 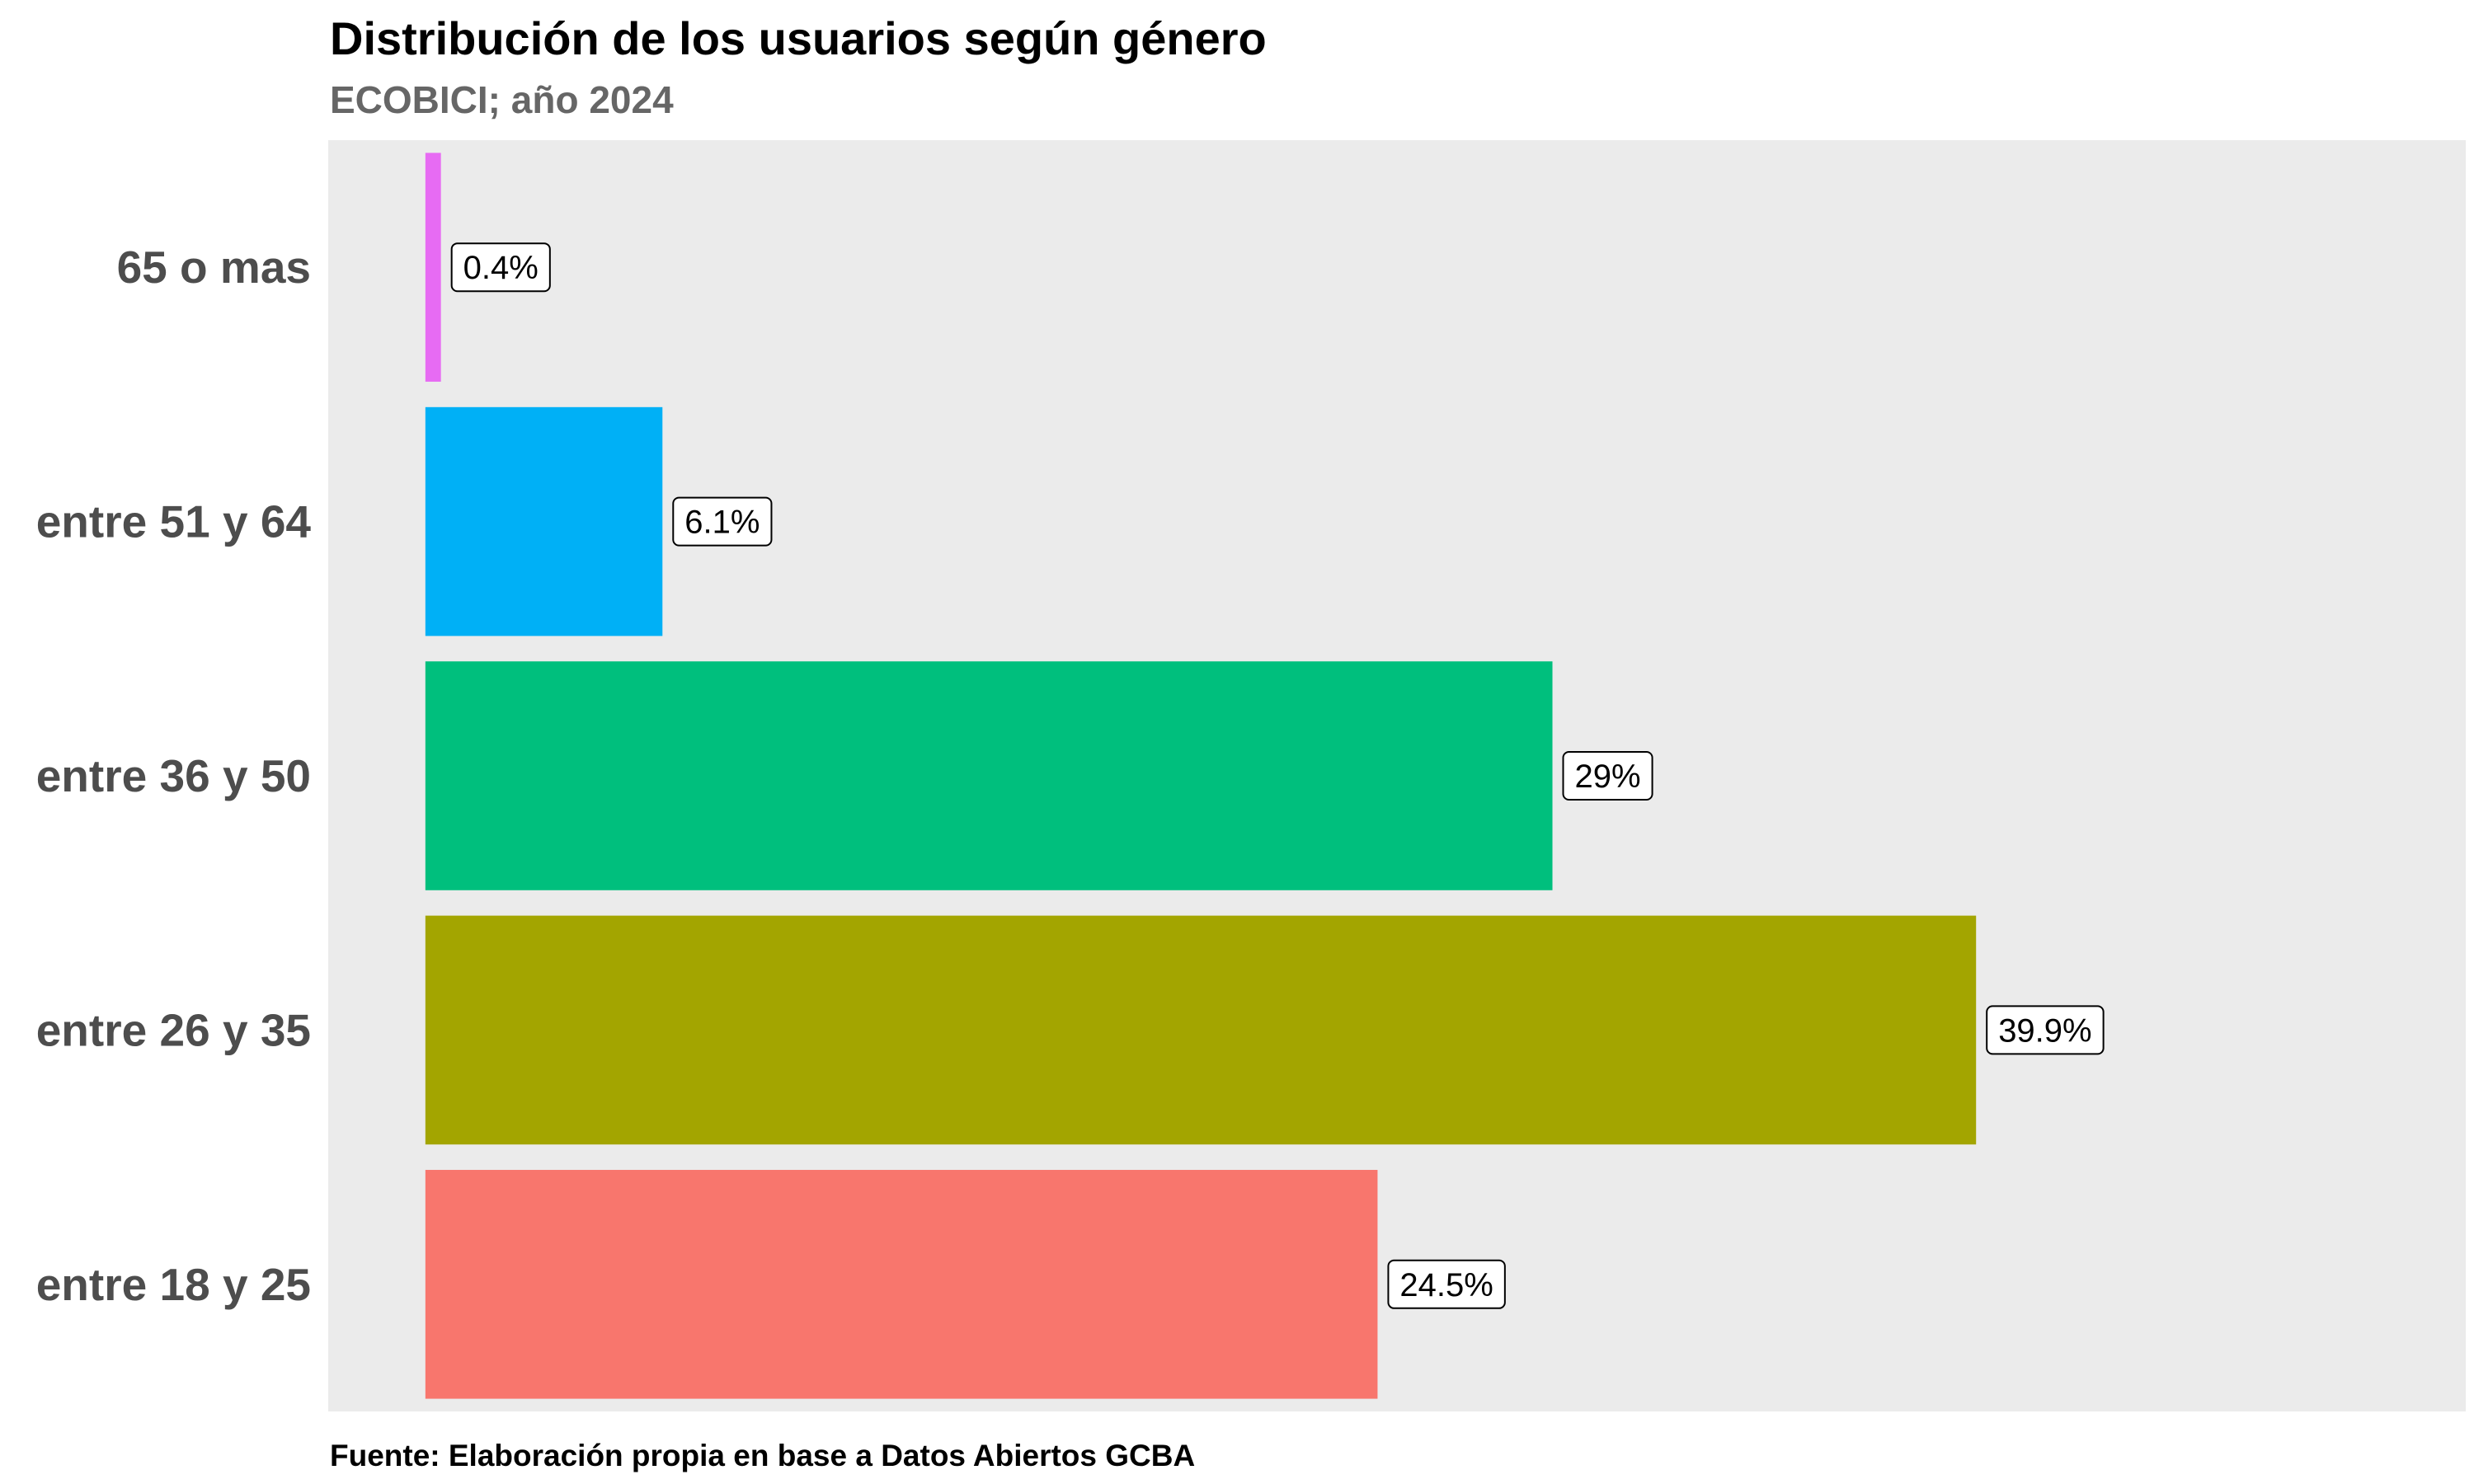 What do you see at coordinates (214, 267) in the screenshot?
I see `category-label-4: 65 o mas` at bounding box center [214, 267].